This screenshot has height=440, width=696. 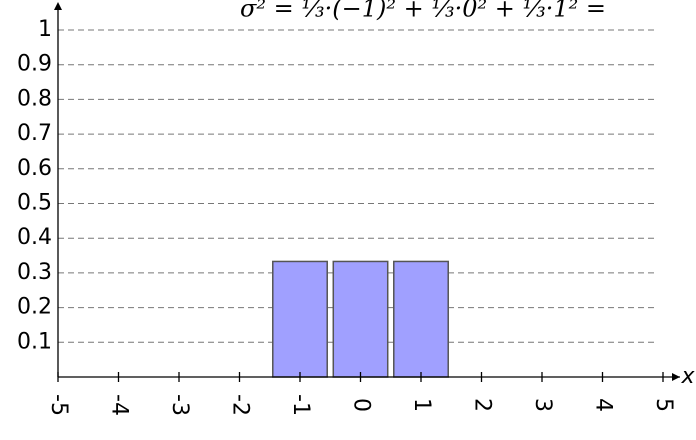 I want to click on y-tick-label: 1, so click(x=45, y=29).